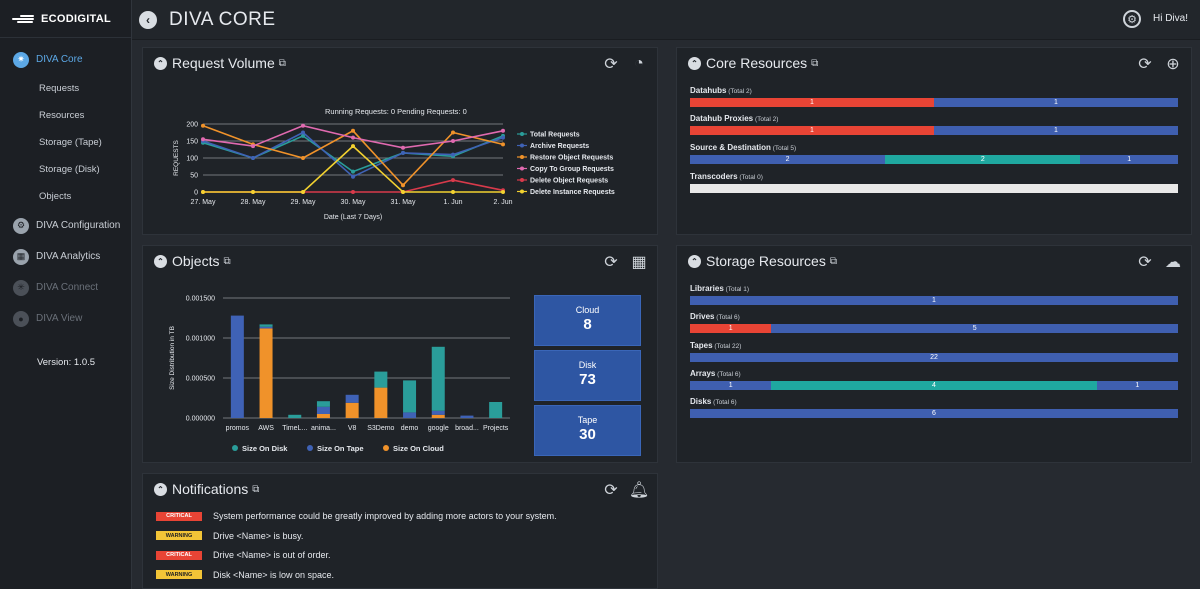  I want to click on sidebar-subitem-storage-disk: Storage (Disk), so click(69, 169).